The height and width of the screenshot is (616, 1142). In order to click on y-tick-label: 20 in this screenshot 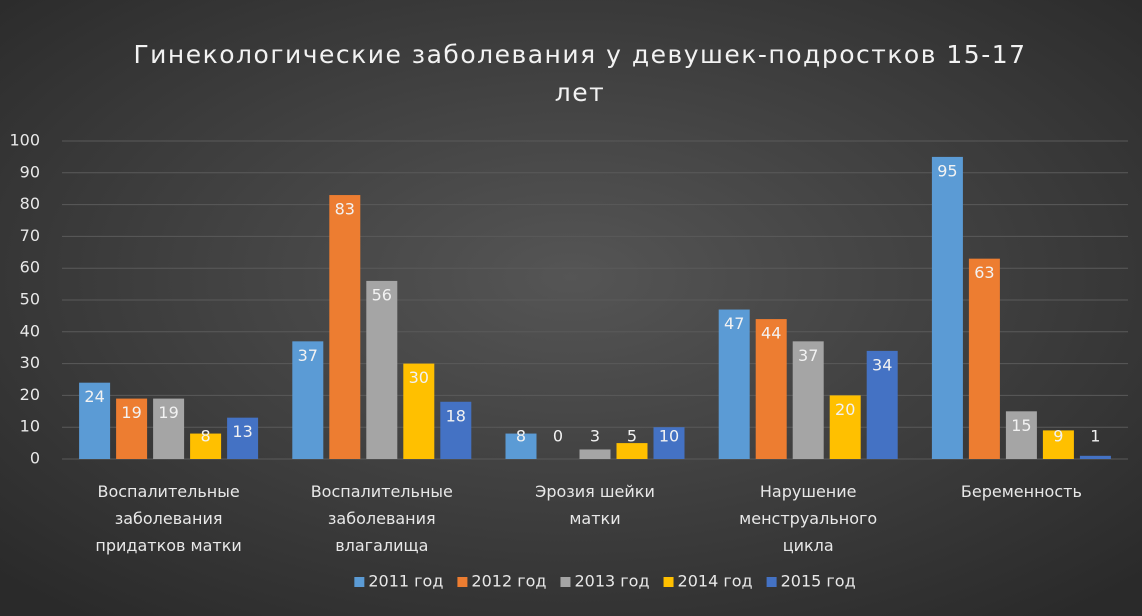, I will do `click(30, 394)`.